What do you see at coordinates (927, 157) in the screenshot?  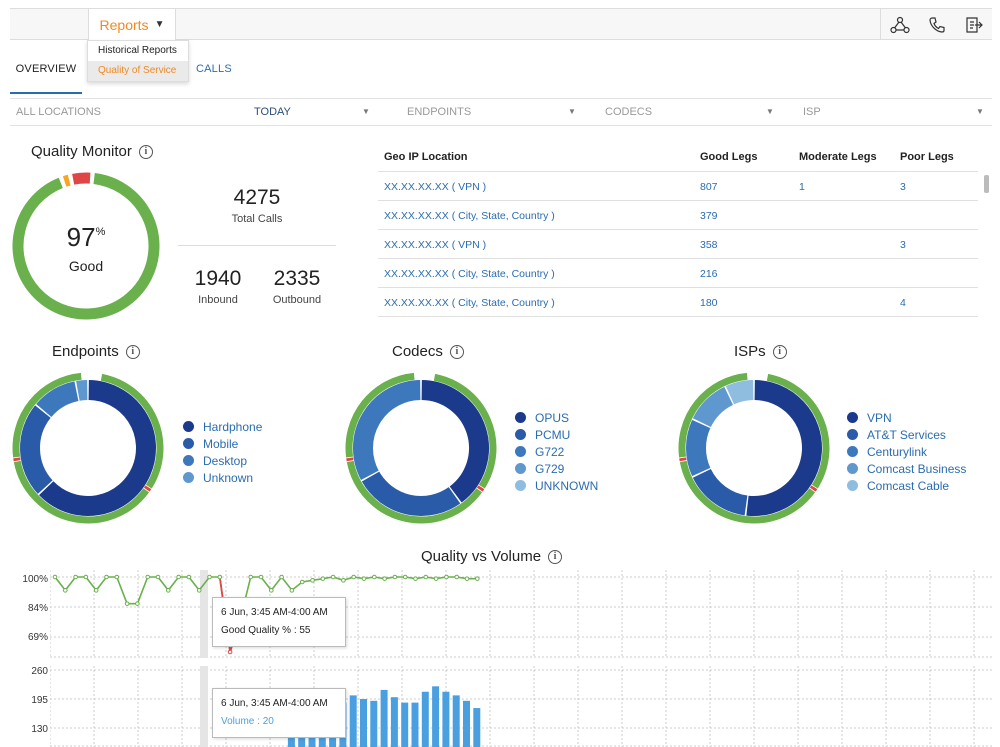 I see `column-header: Poor Legs` at bounding box center [927, 157].